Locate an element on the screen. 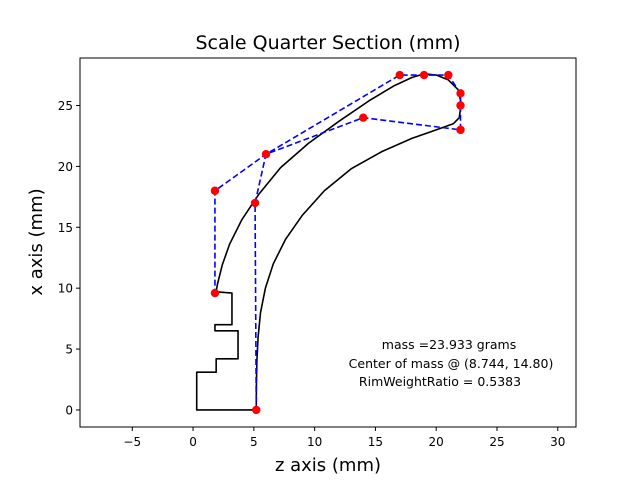  y-tick-label: 0 is located at coordinates (69, 410).